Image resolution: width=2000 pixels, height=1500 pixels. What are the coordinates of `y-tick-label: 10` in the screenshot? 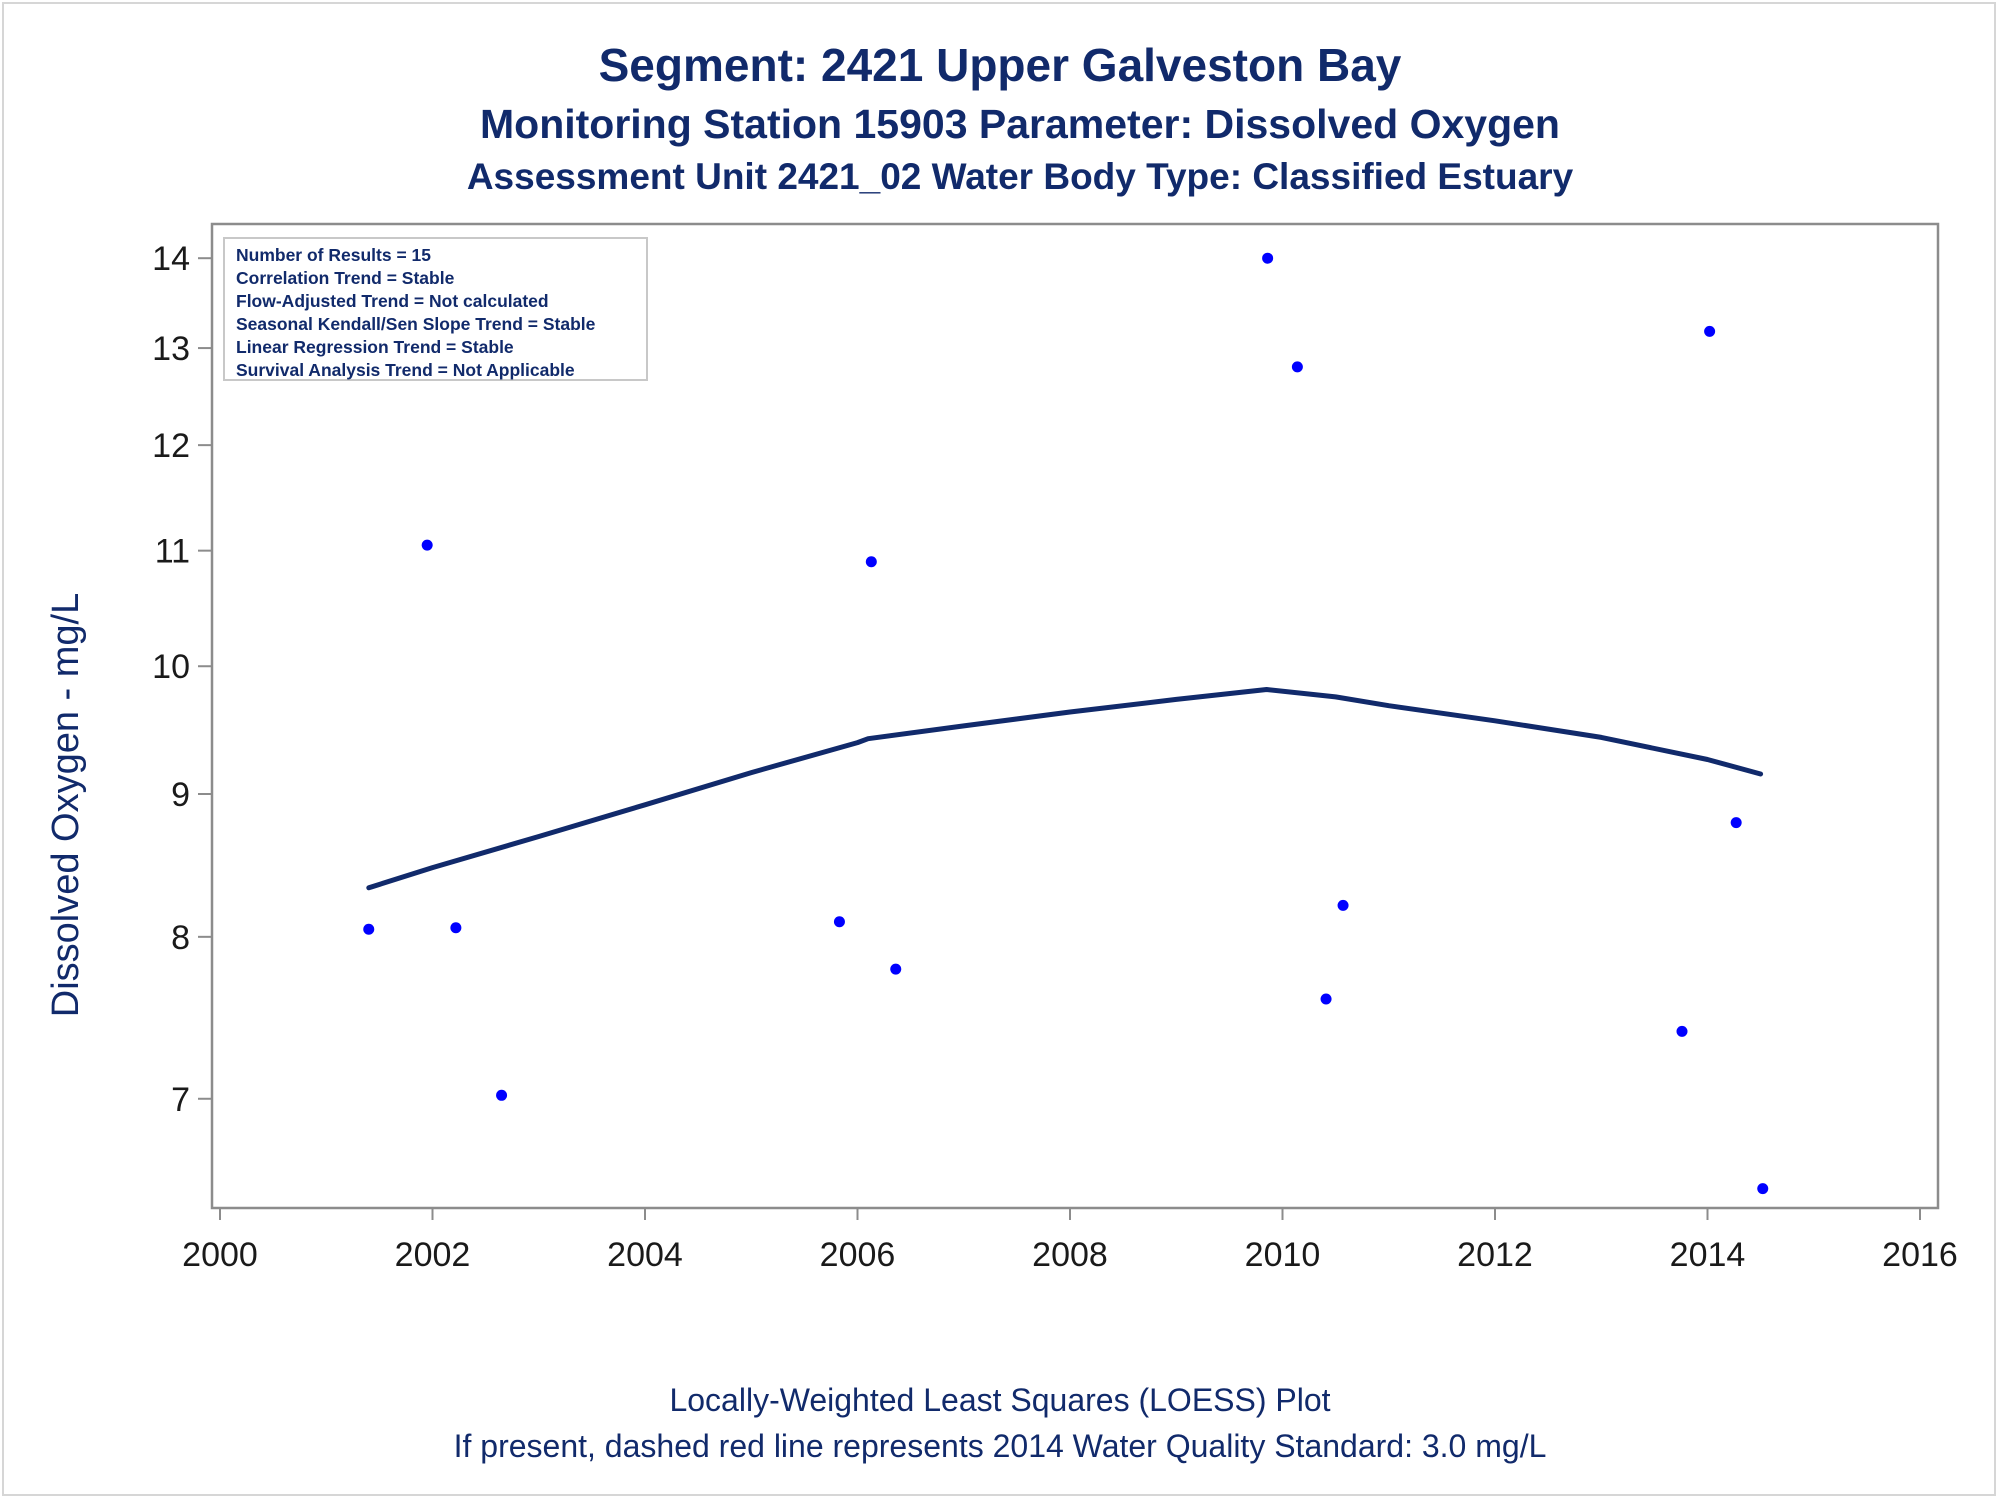 It's located at (171, 667).